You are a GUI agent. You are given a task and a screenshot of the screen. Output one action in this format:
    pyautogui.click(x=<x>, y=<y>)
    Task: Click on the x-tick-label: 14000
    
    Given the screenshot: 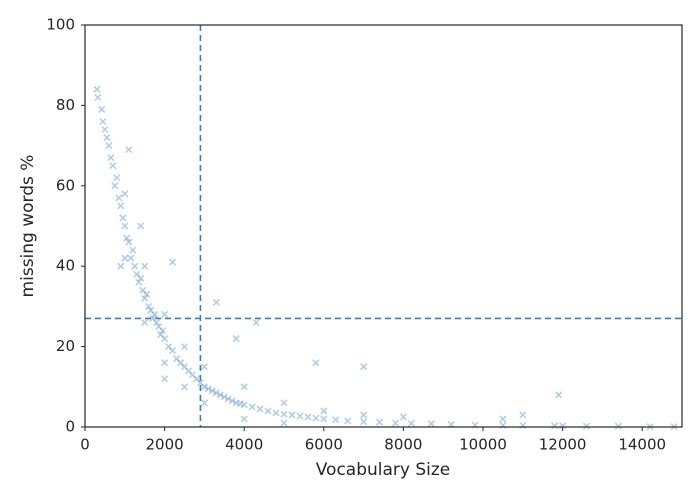 What is the action you would take?
    pyautogui.click(x=642, y=445)
    